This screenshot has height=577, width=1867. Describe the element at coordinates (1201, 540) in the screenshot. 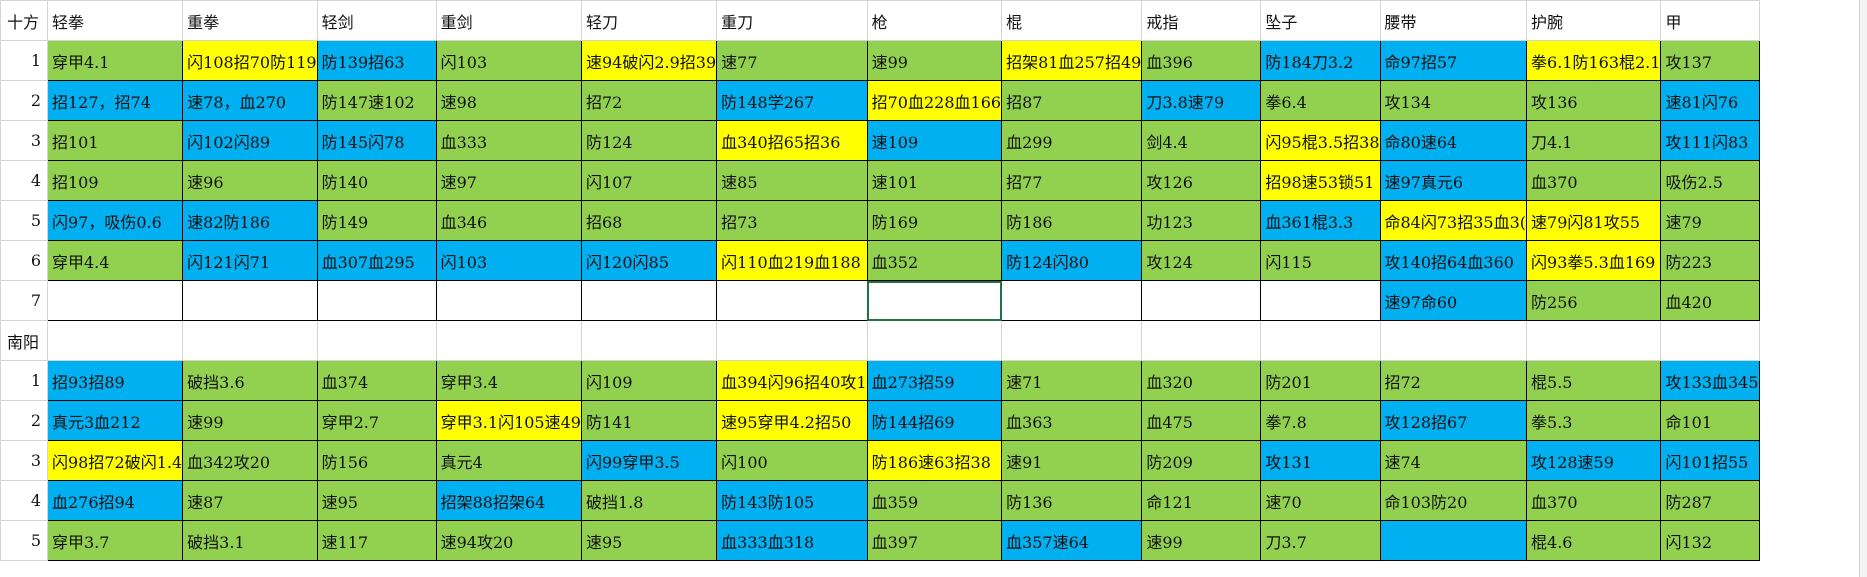

I see `data-cell: 速99` at that location.